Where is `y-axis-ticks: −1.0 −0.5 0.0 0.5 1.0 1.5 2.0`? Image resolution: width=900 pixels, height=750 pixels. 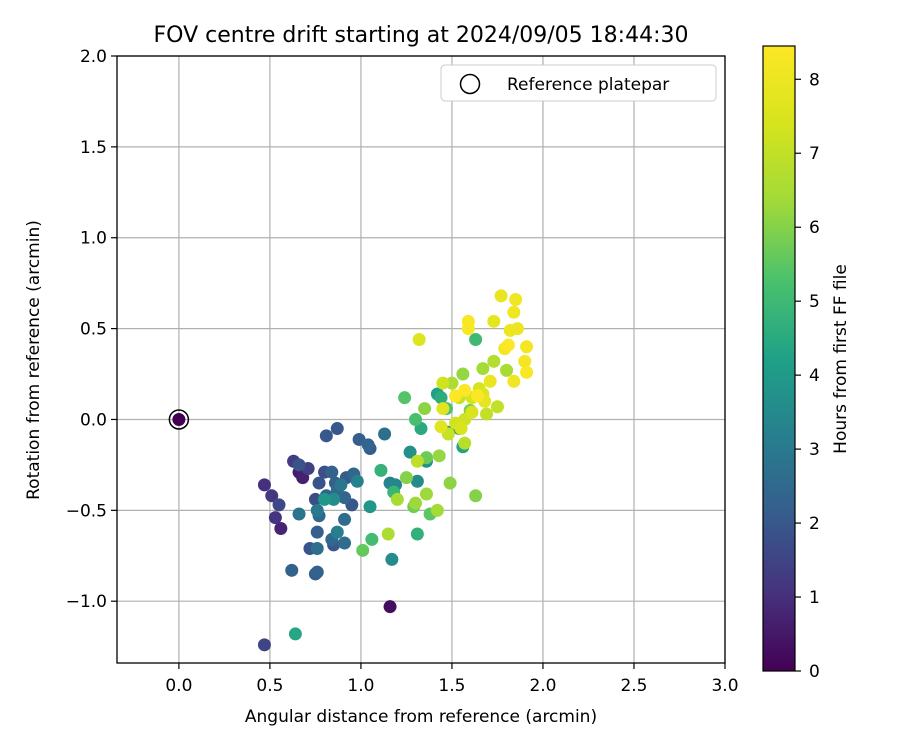
y-axis-ticks: −1.0 −0.5 0.0 0.5 1.0 1.5 2.0 is located at coordinates (91, 329).